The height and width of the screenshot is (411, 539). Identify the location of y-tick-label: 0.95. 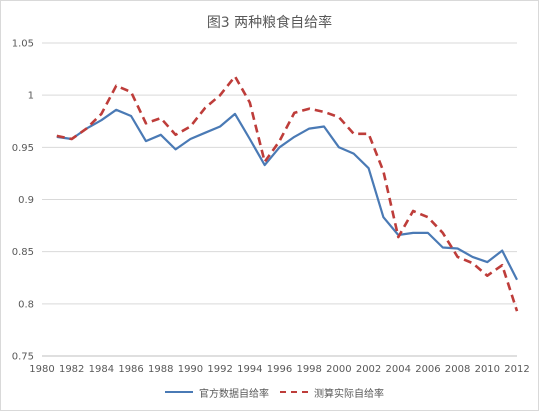
(23, 148).